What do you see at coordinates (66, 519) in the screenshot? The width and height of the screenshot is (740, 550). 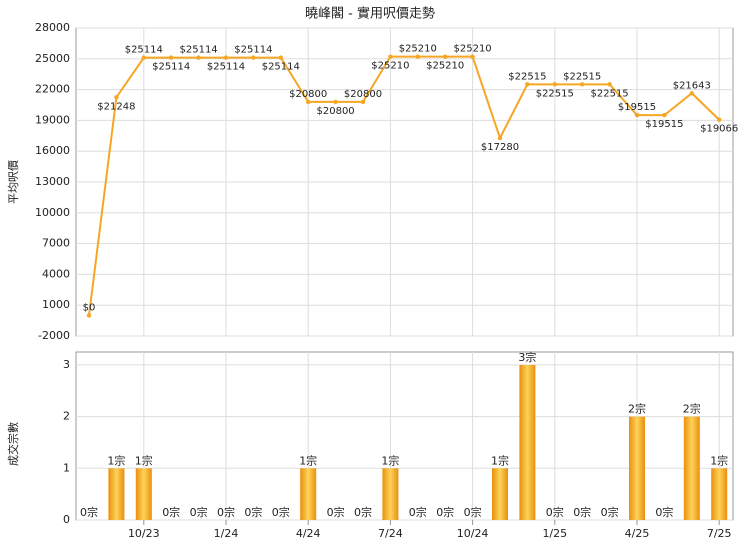 I see `y-tick-label: 0` at bounding box center [66, 519].